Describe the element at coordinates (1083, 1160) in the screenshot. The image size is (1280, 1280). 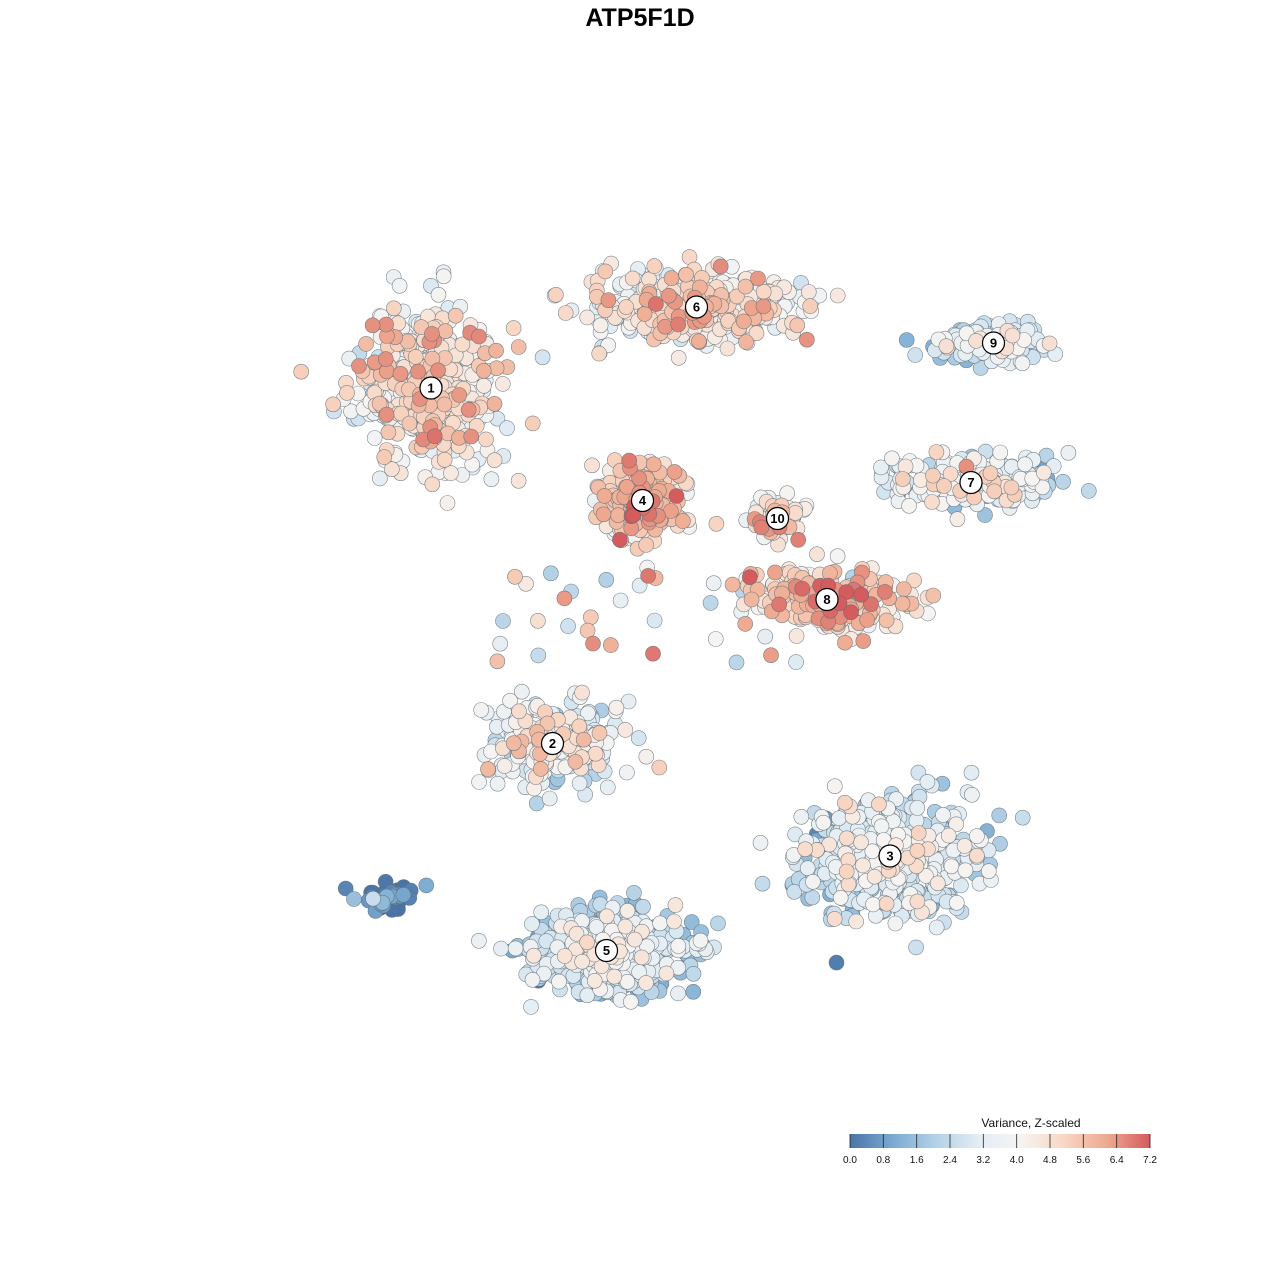
I see `legend-tick-label: 5.6` at that location.